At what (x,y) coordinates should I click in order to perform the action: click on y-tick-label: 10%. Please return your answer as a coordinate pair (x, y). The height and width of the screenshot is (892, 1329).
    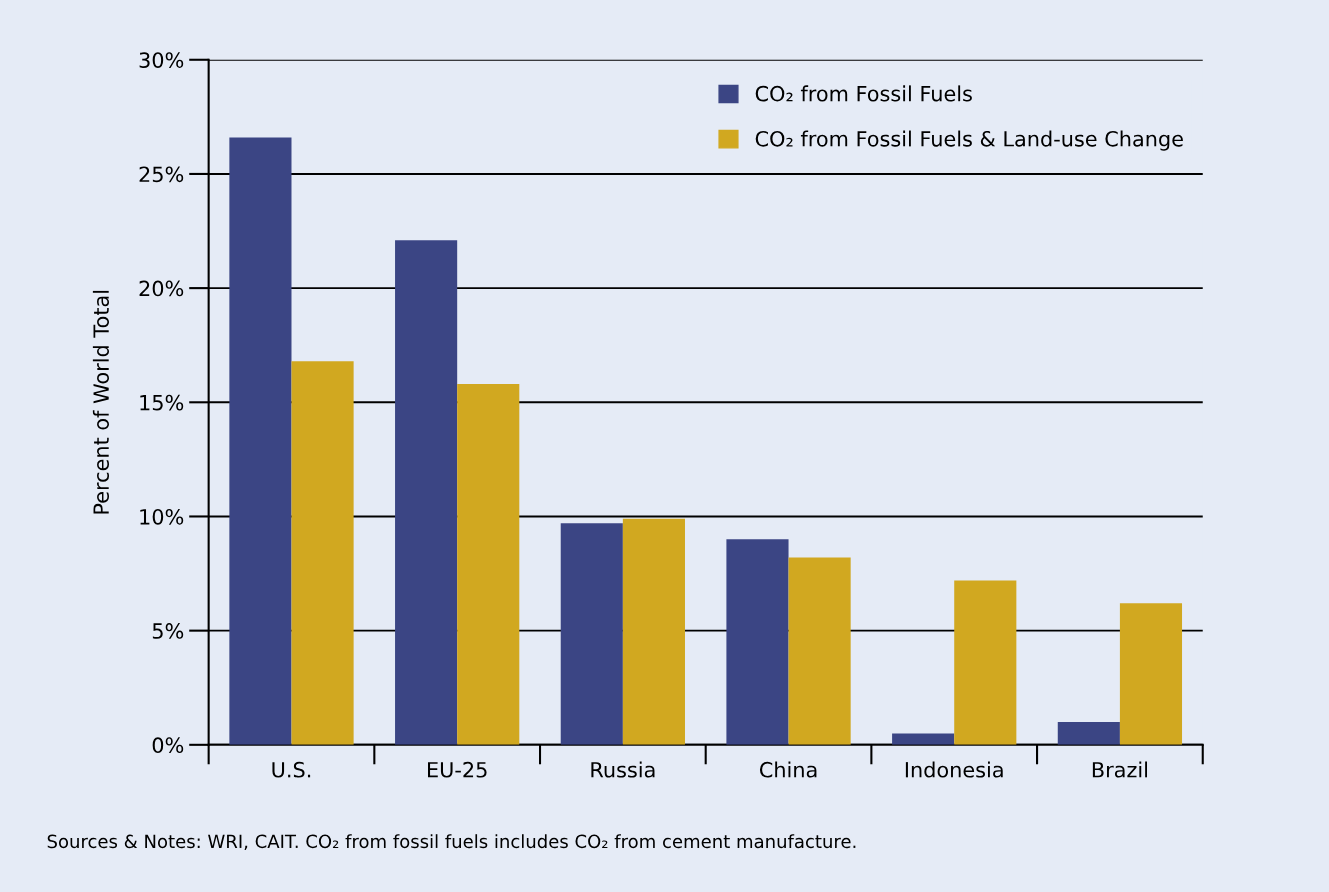
    Looking at the image, I should click on (162, 516).